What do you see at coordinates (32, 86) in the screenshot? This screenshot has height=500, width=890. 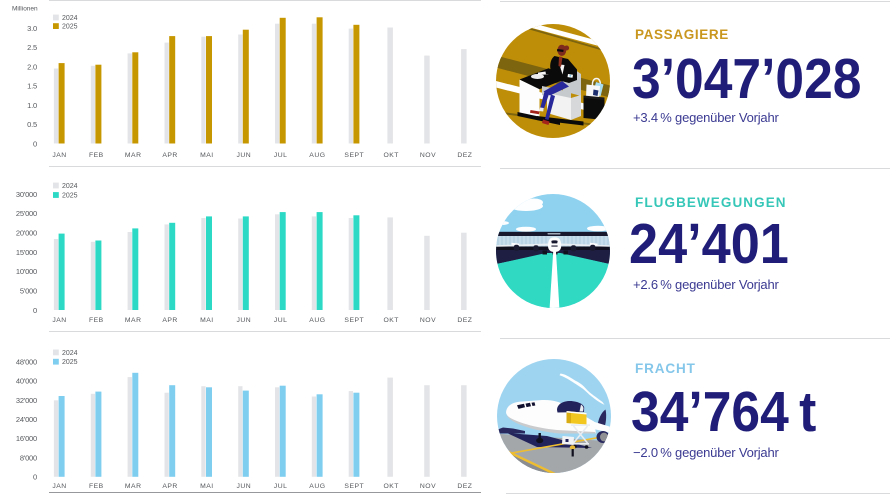 I see `svg-text: 1.5` at bounding box center [32, 86].